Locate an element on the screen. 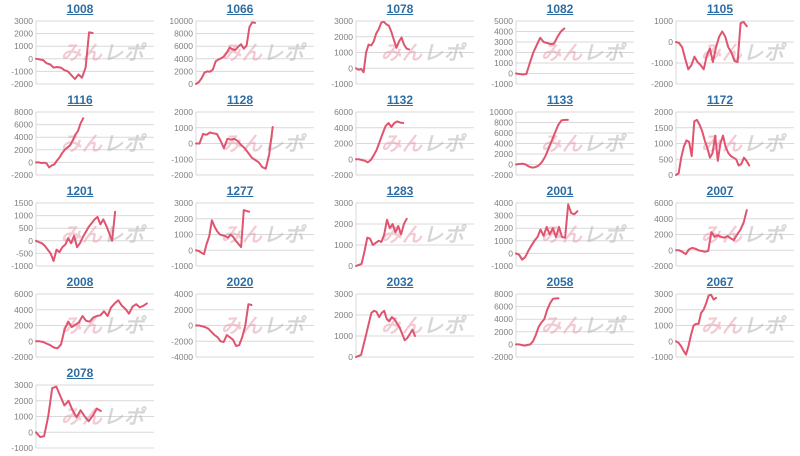  chart-cell: 1277 3000 2000 1000 0 -1000 みんレポ is located at coordinates (240, 227).